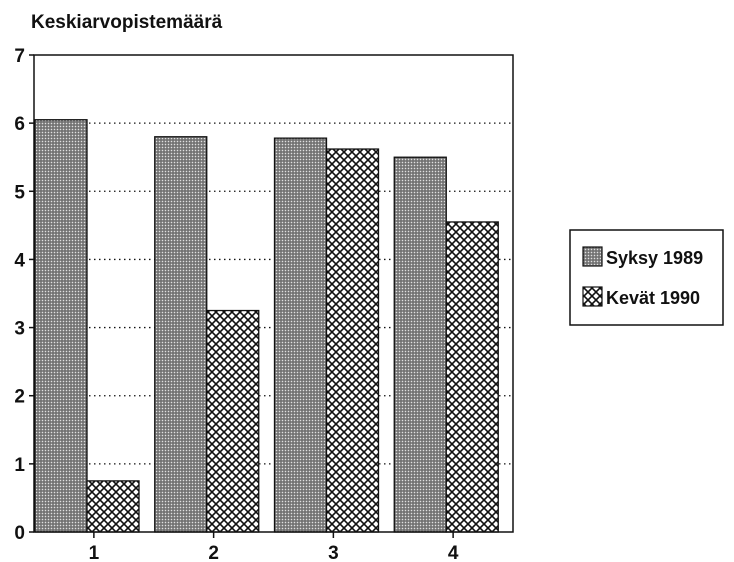 The image size is (734, 562). Describe the element at coordinates (24, 295) in the screenshot. I see `y-axis: 0 1 2 3 4 5 6 7` at that location.